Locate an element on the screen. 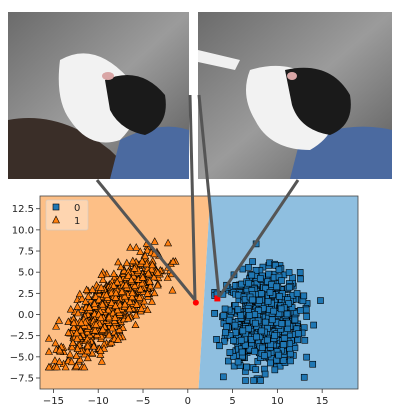  legend-box is located at coordinates (67, 215).